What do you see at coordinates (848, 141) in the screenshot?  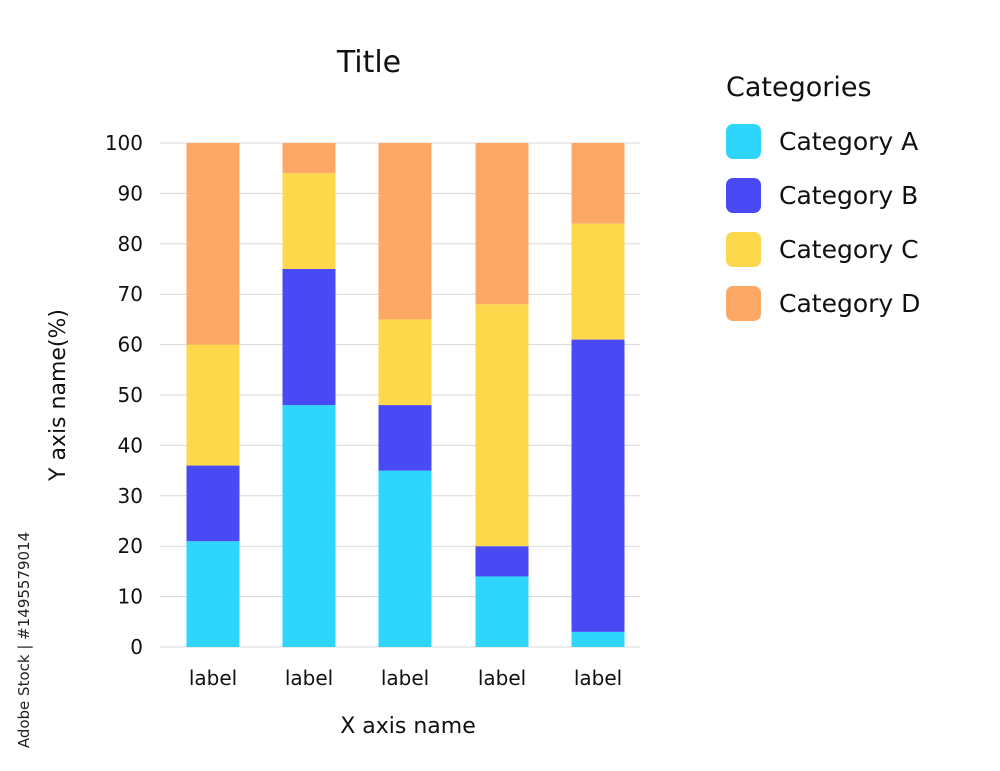 I see `legend-label: Category A` at bounding box center [848, 141].